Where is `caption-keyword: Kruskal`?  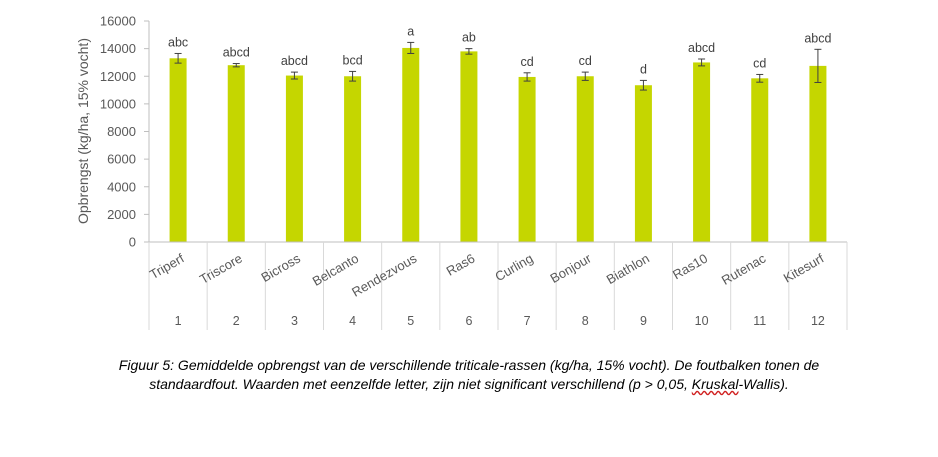
caption-keyword: Kruskal is located at coordinates (715, 384).